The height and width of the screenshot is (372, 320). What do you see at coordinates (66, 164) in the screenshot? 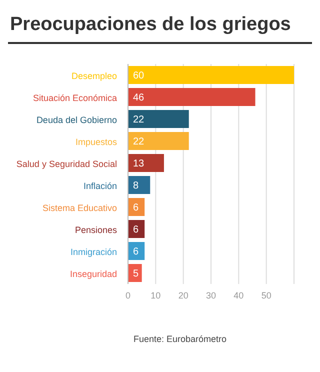
I see `y-tick-label: Salud y Seguridad Social` at bounding box center [66, 164].